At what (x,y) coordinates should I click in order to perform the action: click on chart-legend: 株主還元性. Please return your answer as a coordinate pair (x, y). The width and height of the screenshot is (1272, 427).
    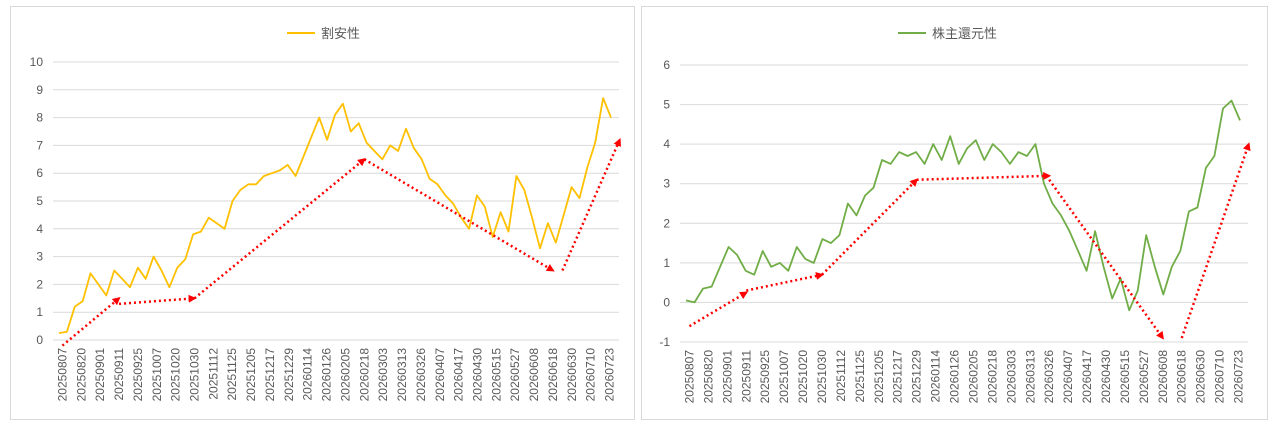
    Looking at the image, I should click on (947, 32).